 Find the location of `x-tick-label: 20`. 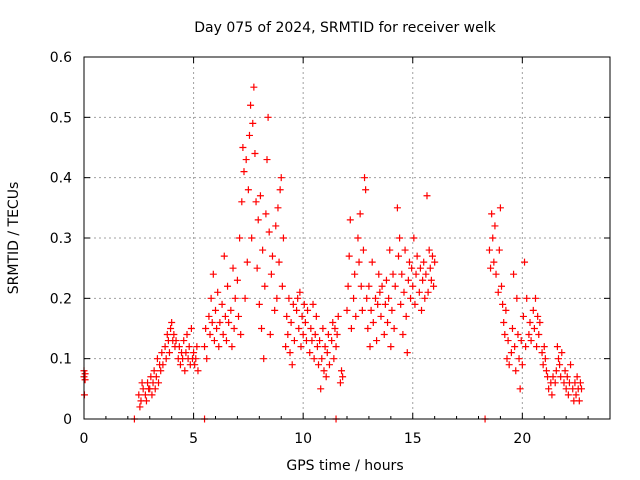

x-tick-label: 20 is located at coordinates (522, 439).